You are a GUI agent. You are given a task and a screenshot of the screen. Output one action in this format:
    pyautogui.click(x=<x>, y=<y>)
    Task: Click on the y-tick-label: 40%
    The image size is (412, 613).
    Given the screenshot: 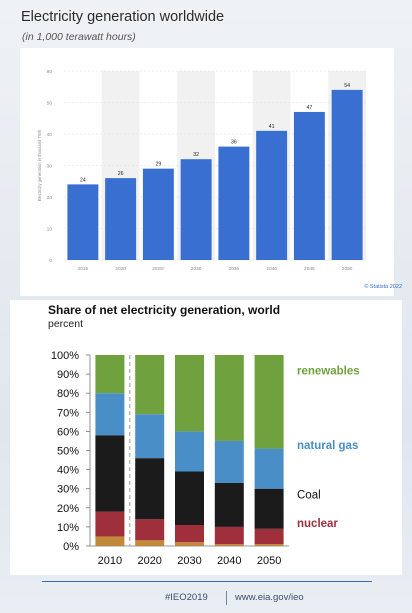 What is the action you would take?
    pyautogui.click(x=68, y=471)
    